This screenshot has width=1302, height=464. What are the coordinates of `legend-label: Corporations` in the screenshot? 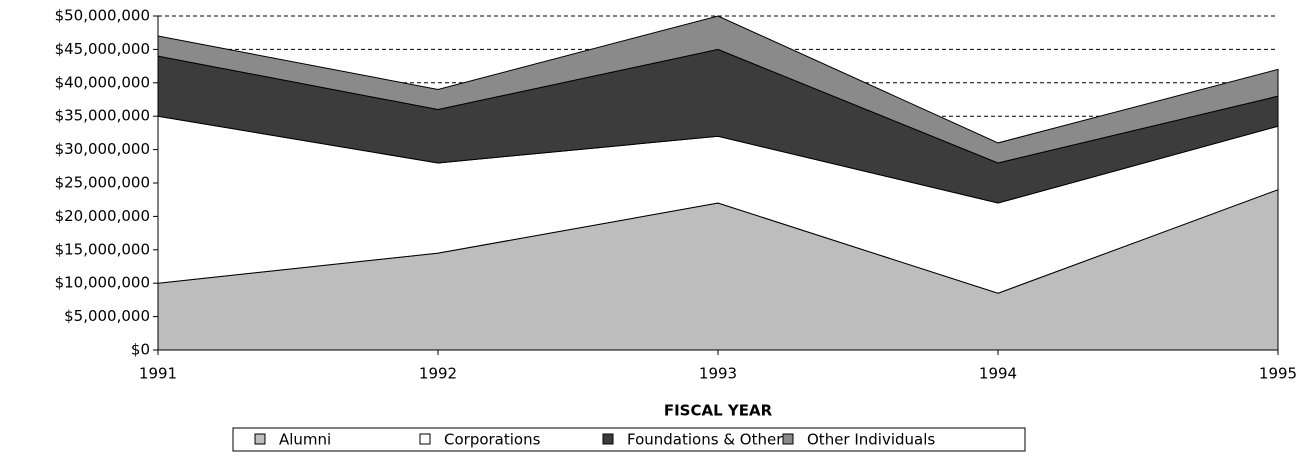 It's located at (492, 440).